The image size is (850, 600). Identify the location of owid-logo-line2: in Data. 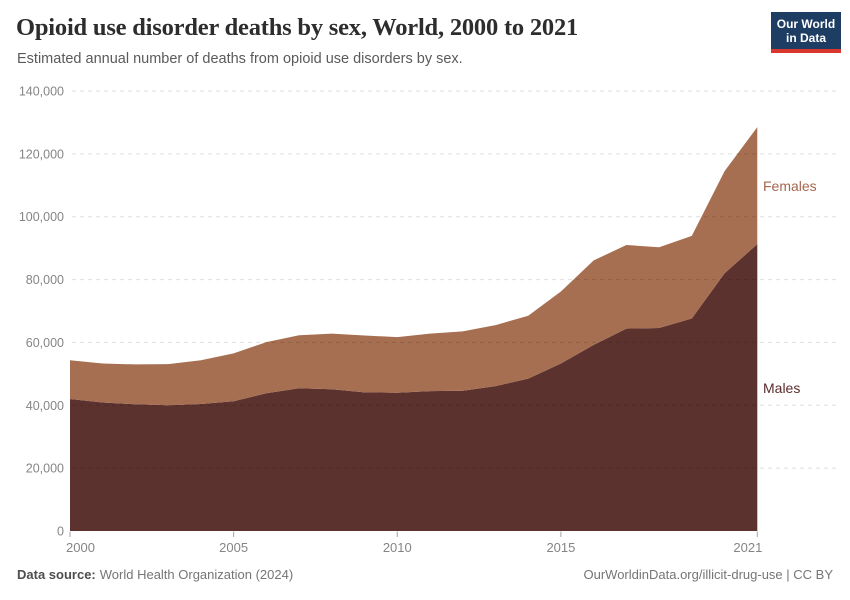
(805, 38).